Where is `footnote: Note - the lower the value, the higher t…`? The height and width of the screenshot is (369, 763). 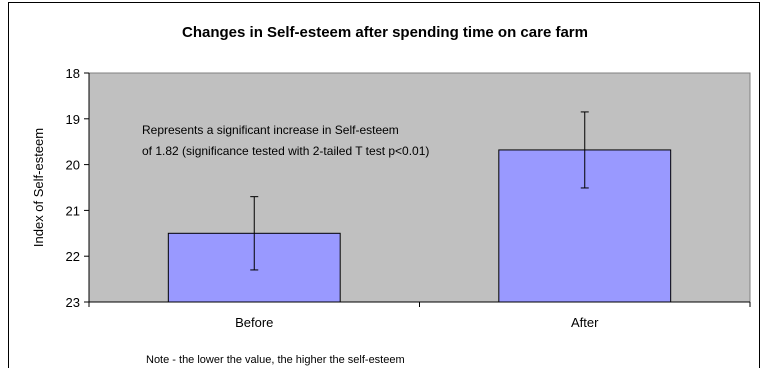
footnote: Note - the lower the value, the higher t… is located at coordinates (275, 360).